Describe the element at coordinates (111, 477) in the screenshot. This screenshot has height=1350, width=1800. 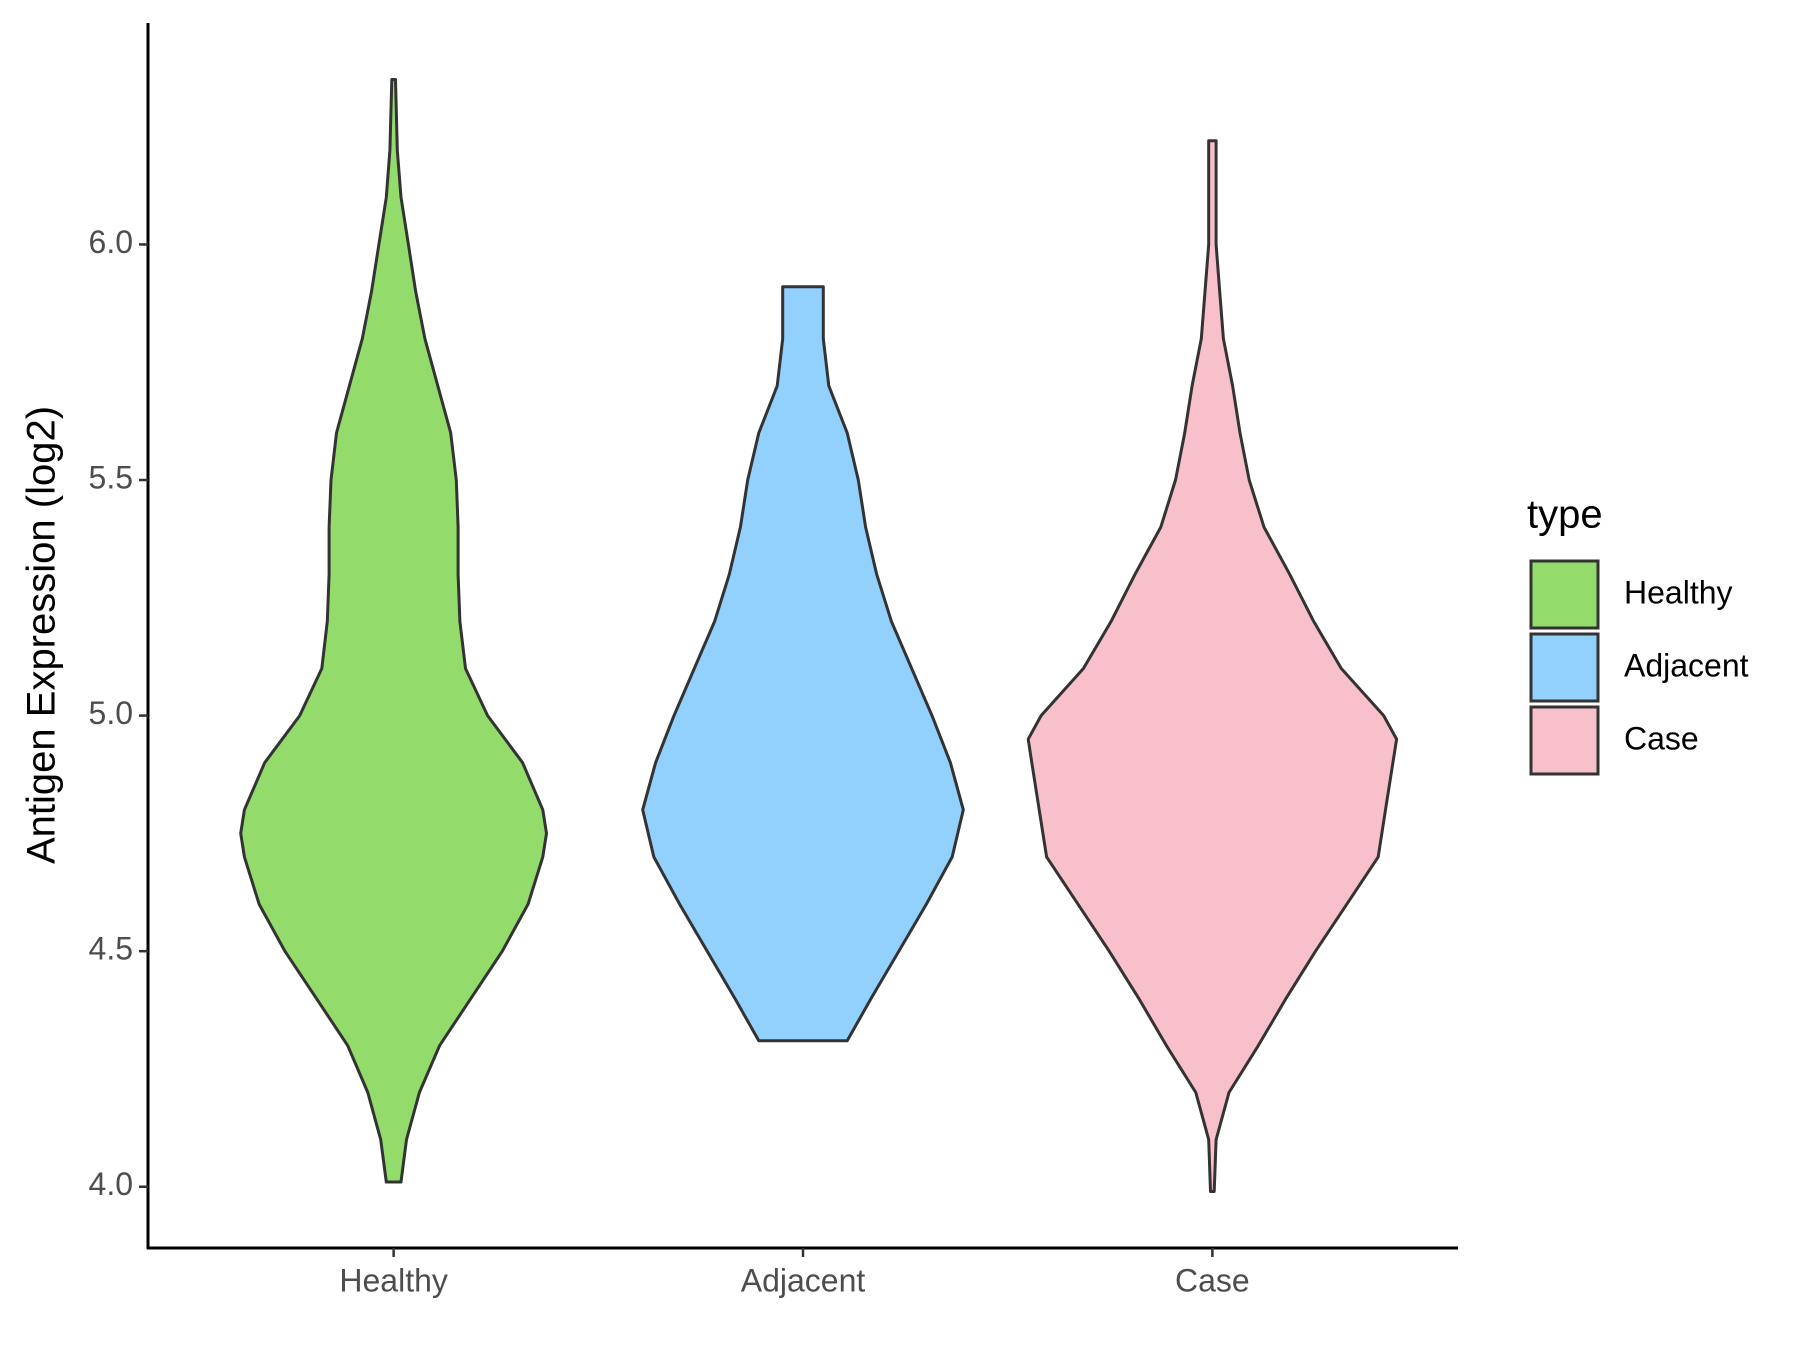
I see `y-tick-label: 5.5` at that location.